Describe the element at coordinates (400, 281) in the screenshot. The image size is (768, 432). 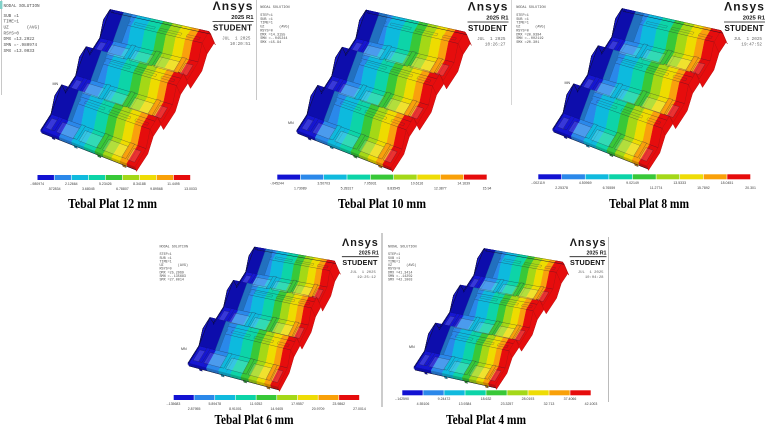
I see `svg-text: SMX =42.1003` at that location.